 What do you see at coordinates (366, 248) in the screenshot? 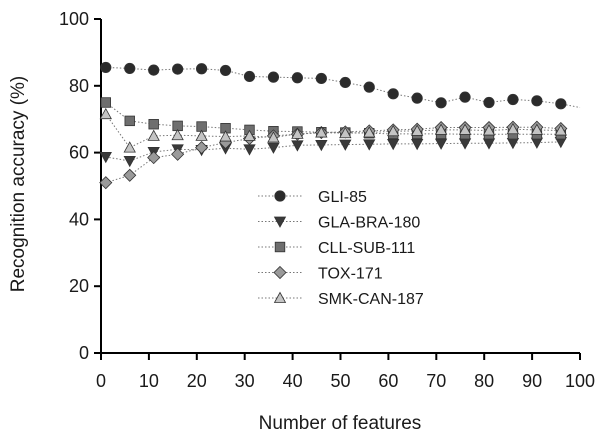
I see `legend-label: CLL-SUB-111` at bounding box center [366, 248].